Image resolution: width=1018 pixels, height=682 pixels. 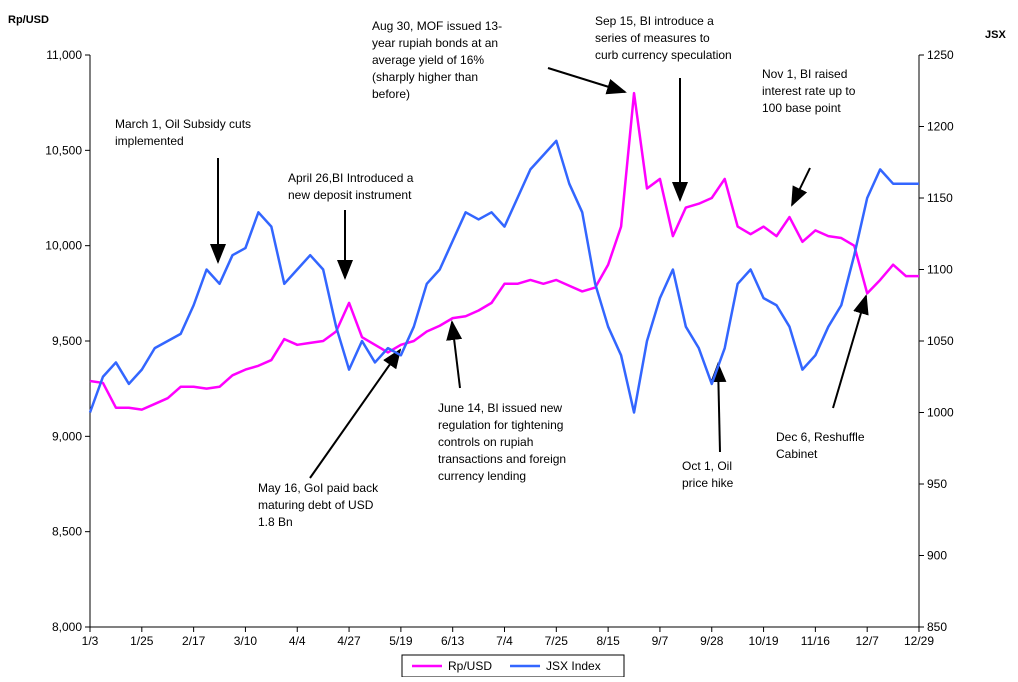 I want to click on annotation: controls on rupiah, so click(x=485, y=442).